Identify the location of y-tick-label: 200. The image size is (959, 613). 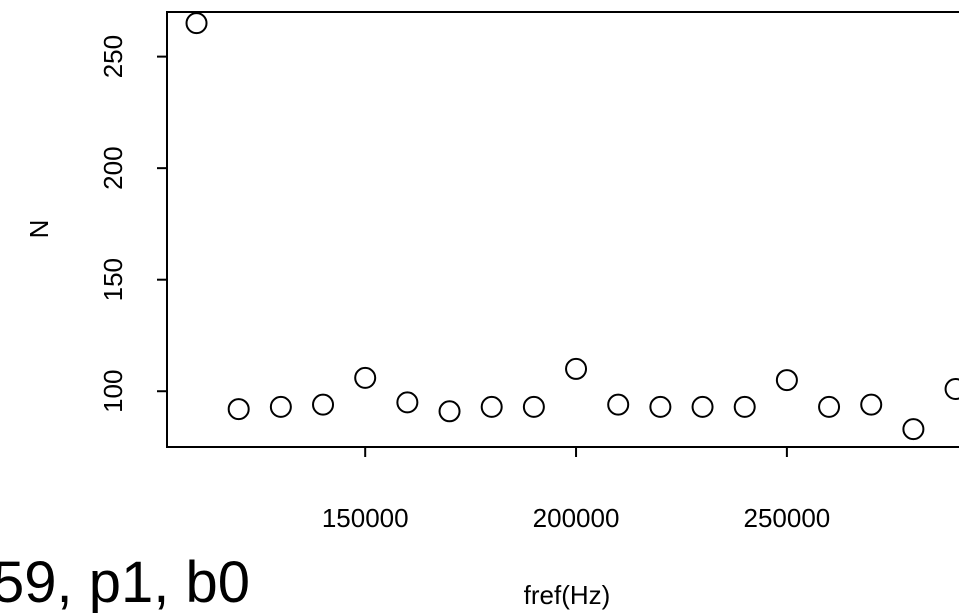
(113, 167).